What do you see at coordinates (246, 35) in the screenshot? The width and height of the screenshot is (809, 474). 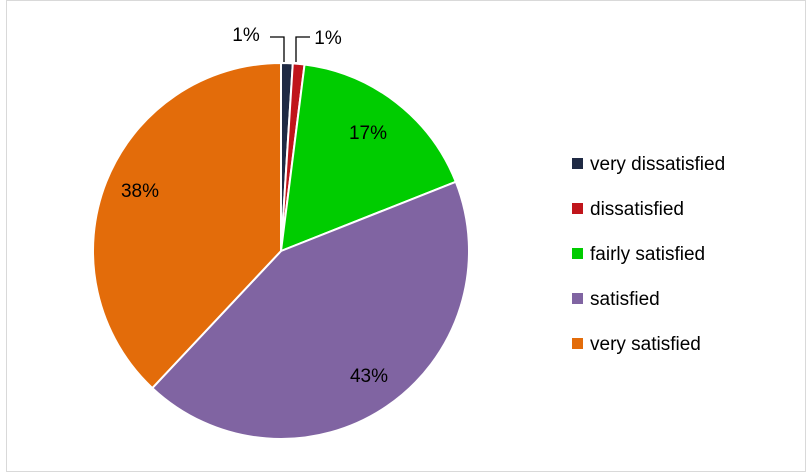 I see `data-label-very-dissatisfied: 1%` at bounding box center [246, 35].